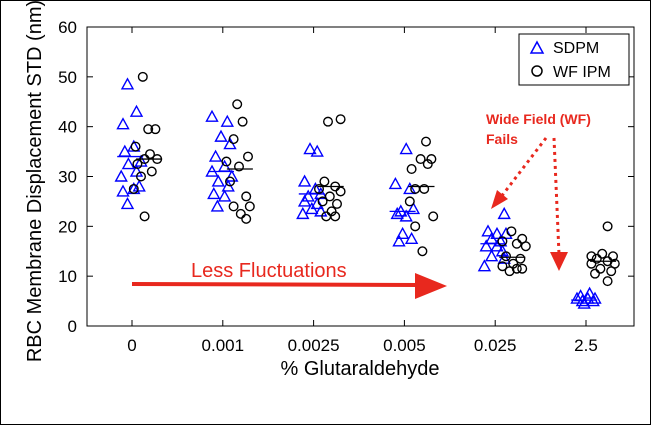 Image resolution: width=651 pixels, height=426 pixels. I want to click on y-tick-label: 20, so click(67, 226).